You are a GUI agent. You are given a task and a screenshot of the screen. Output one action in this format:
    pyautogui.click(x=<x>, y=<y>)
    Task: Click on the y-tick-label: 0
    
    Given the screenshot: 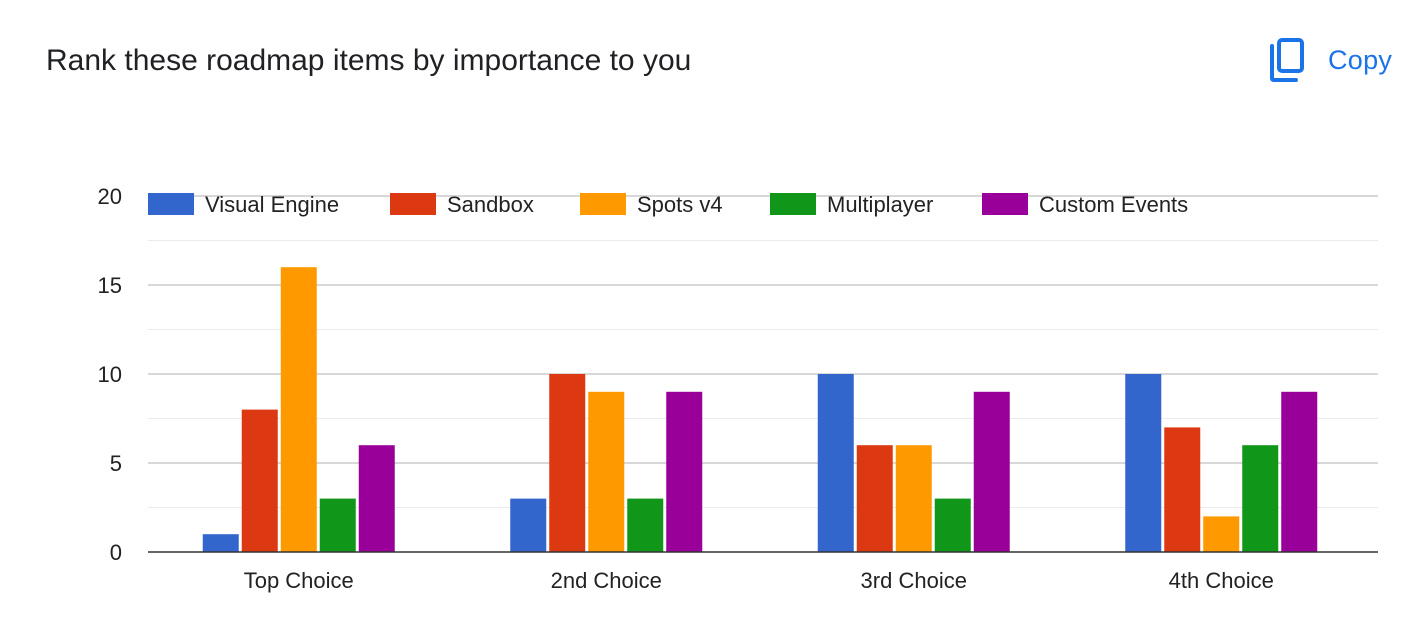 What is the action you would take?
    pyautogui.click(x=116, y=552)
    